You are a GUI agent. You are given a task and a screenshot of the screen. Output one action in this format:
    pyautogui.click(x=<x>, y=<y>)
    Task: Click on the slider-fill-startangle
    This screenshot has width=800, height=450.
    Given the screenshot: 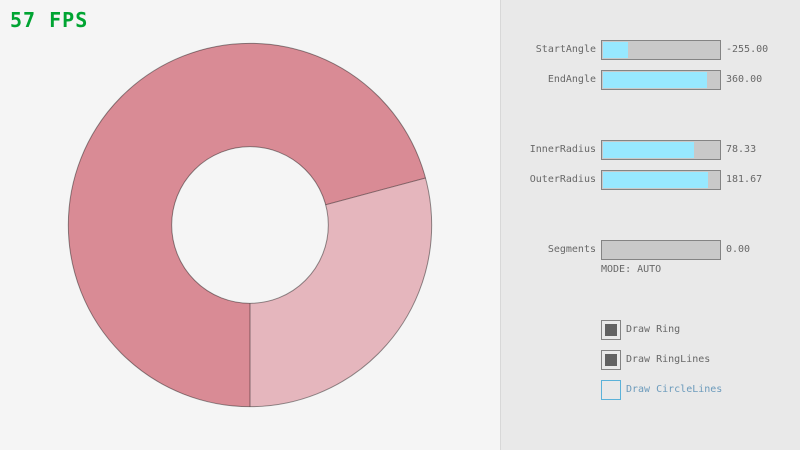 What is the action you would take?
    pyautogui.click(x=615, y=50)
    